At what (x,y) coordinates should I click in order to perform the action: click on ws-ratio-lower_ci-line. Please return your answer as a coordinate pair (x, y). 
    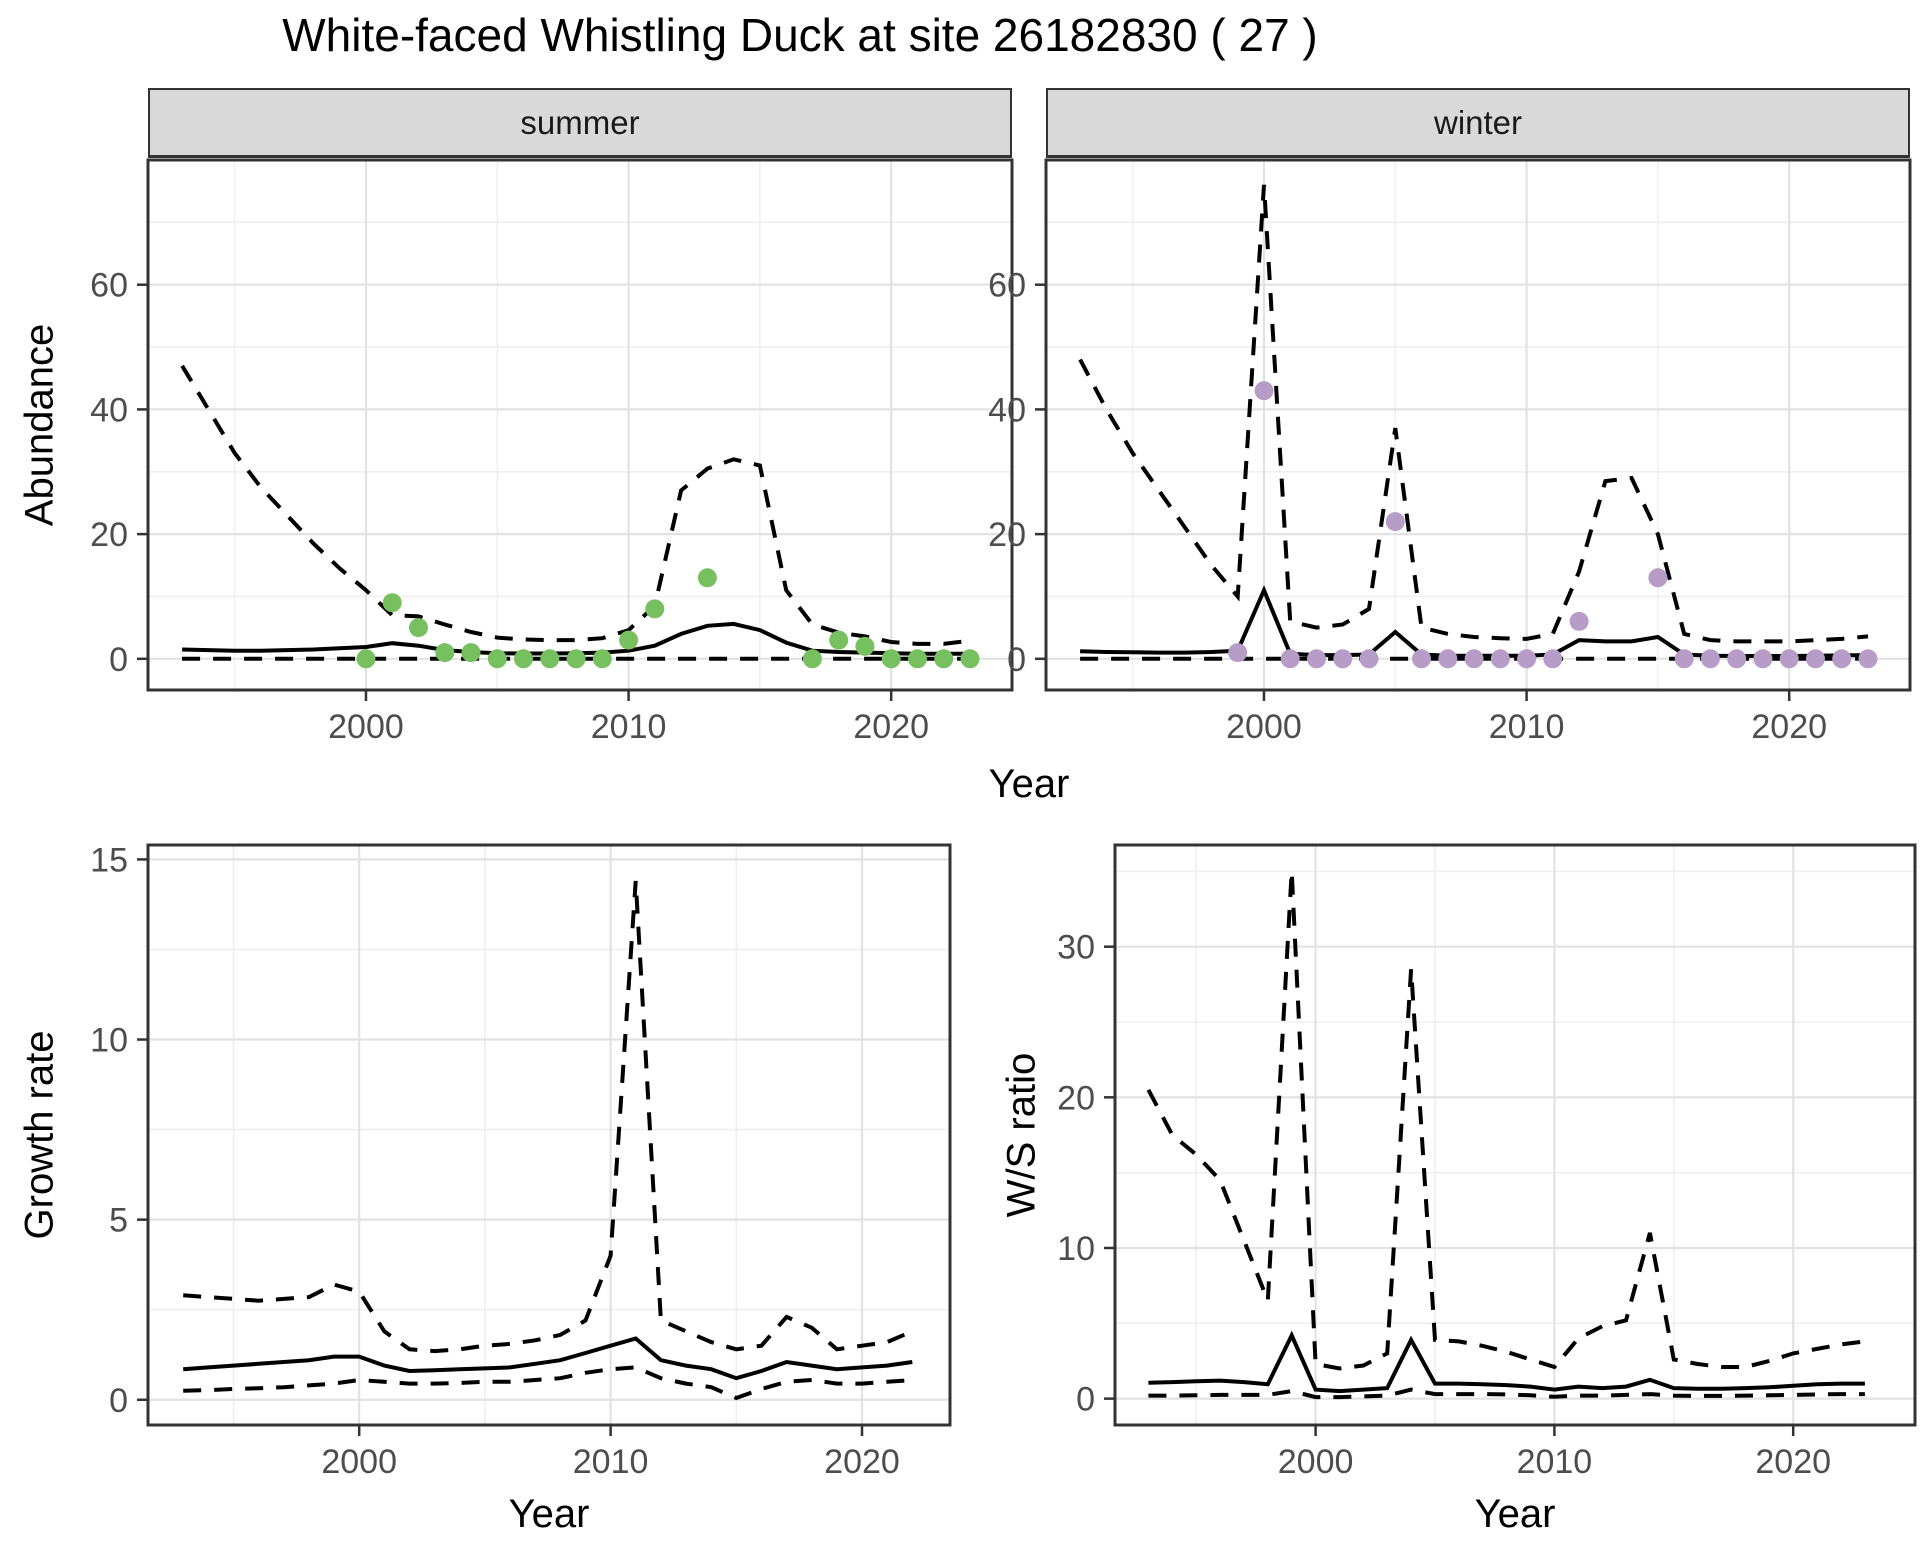
    Looking at the image, I should click on (1506, 1393).